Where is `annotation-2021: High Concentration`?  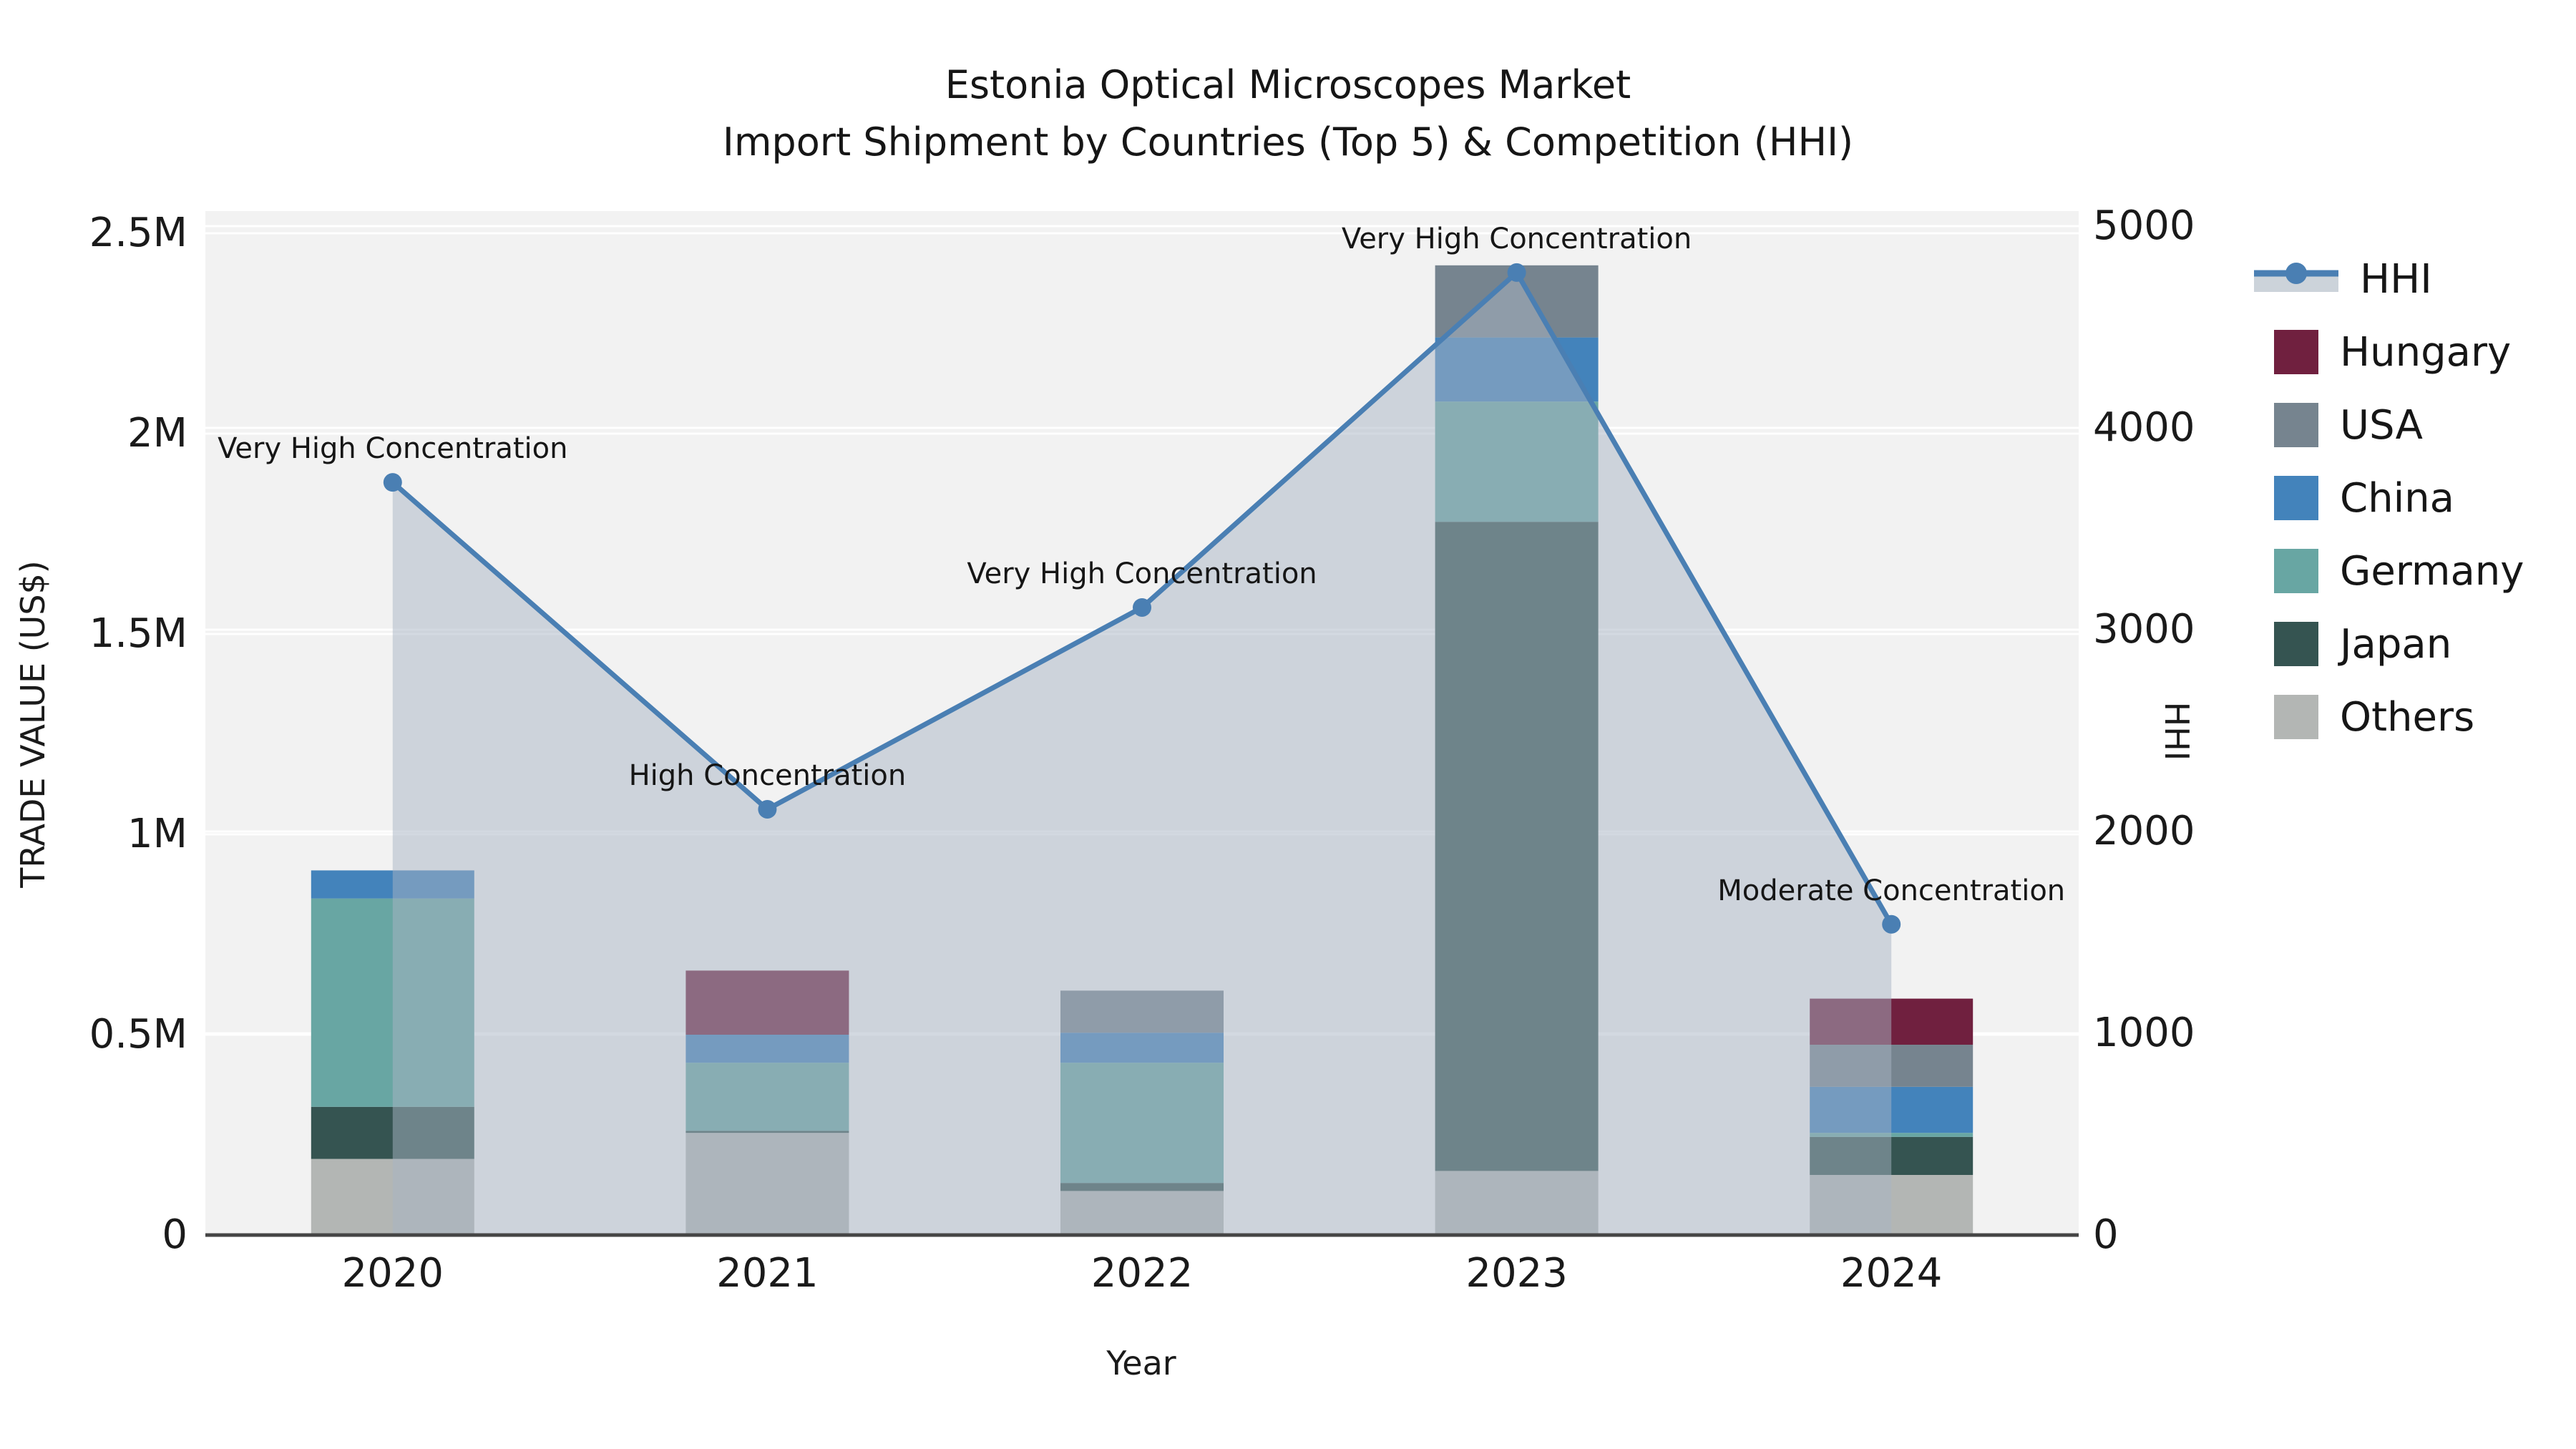 annotation-2021: High Concentration is located at coordinates (767, 775).